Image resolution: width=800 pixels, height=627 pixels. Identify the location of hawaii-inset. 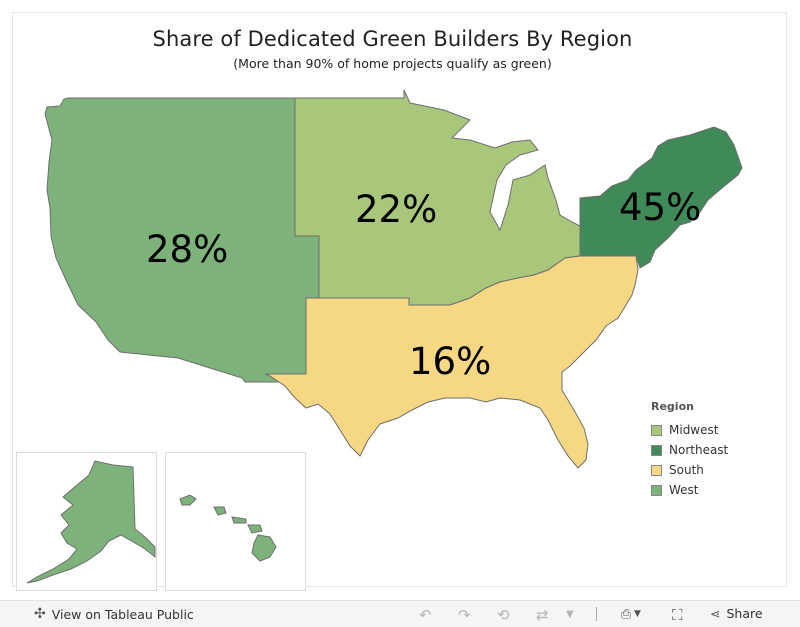
(235, 521).